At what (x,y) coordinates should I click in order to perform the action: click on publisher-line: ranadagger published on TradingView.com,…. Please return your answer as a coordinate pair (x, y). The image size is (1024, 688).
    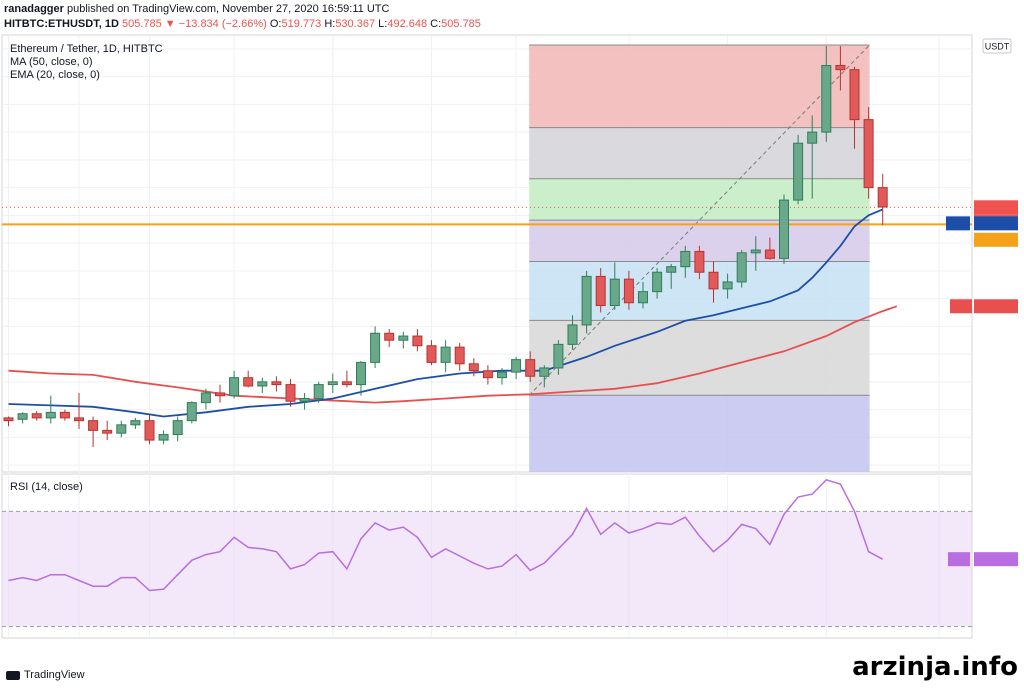
    Looking at the image, I should click on (196, 9).